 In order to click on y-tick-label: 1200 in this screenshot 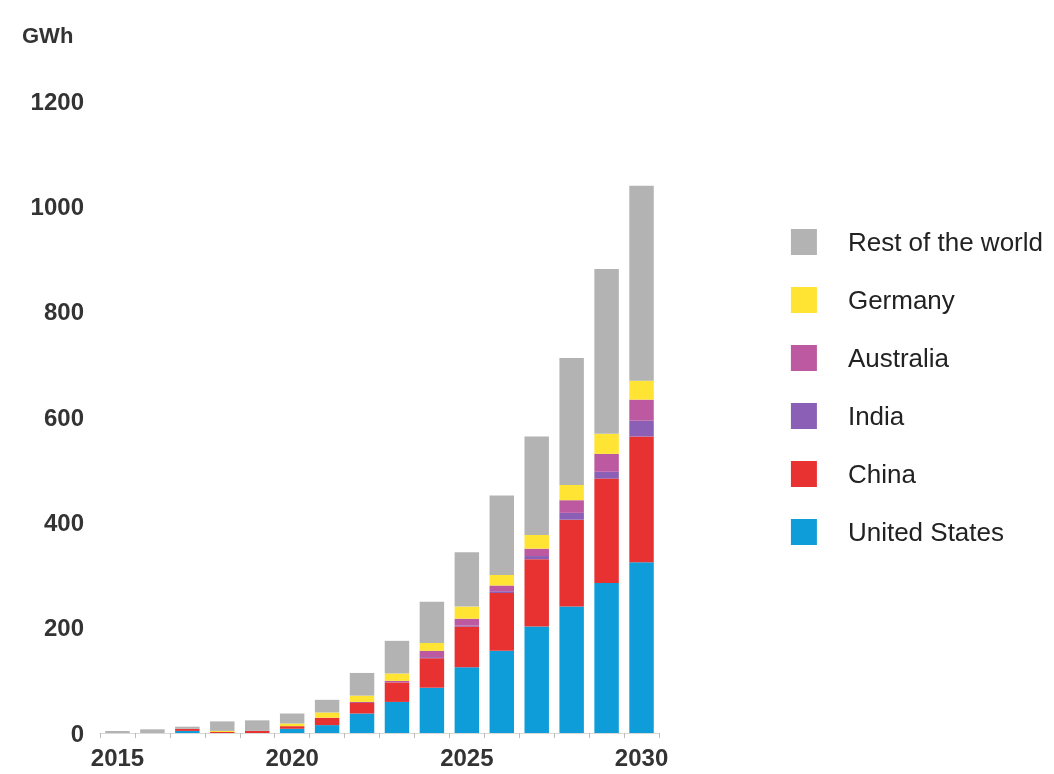, I will do `click(57, 101)`.